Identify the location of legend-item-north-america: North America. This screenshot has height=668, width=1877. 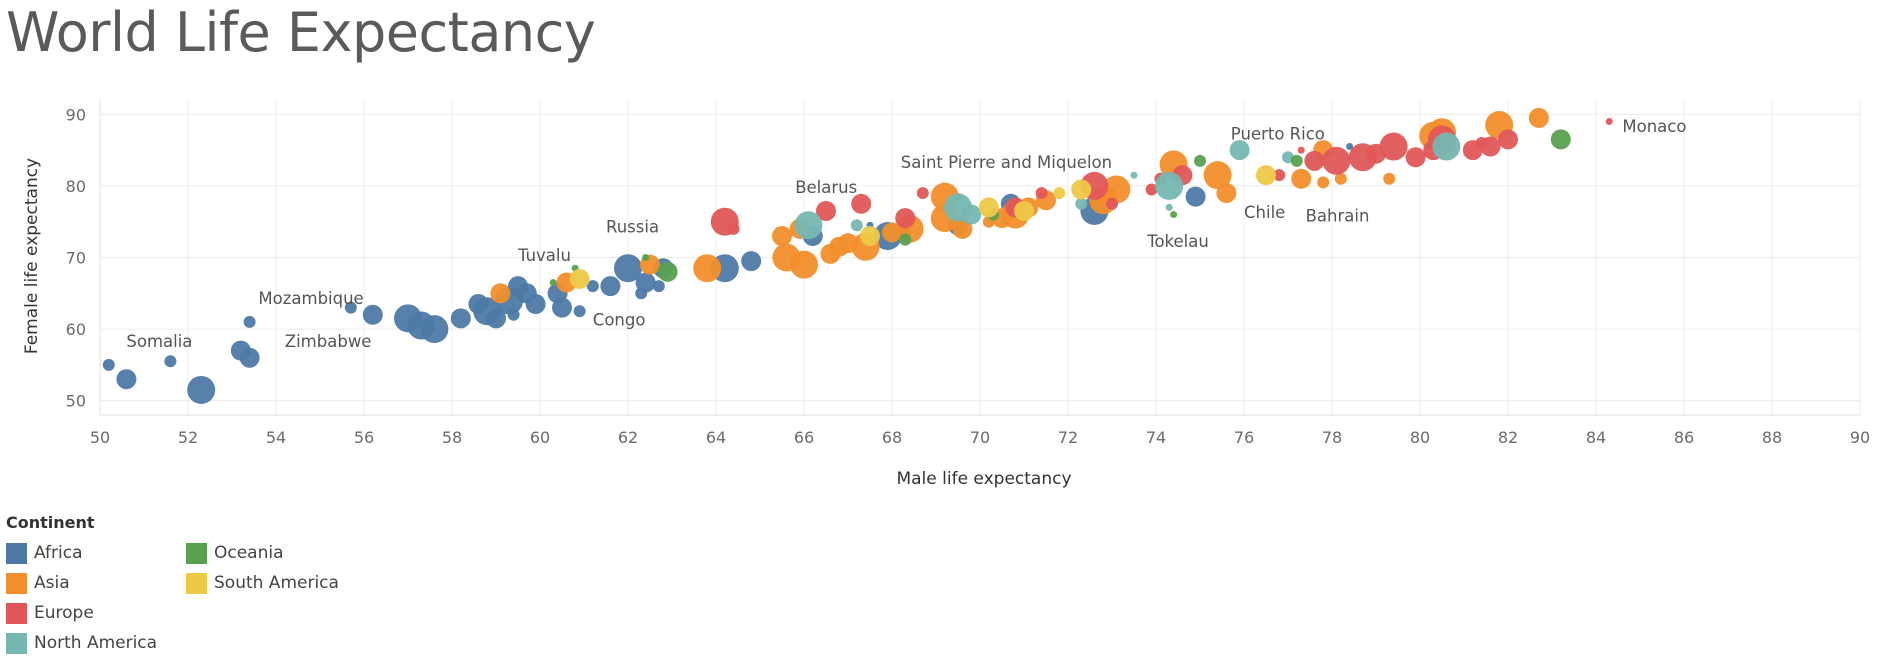
(96, 643).